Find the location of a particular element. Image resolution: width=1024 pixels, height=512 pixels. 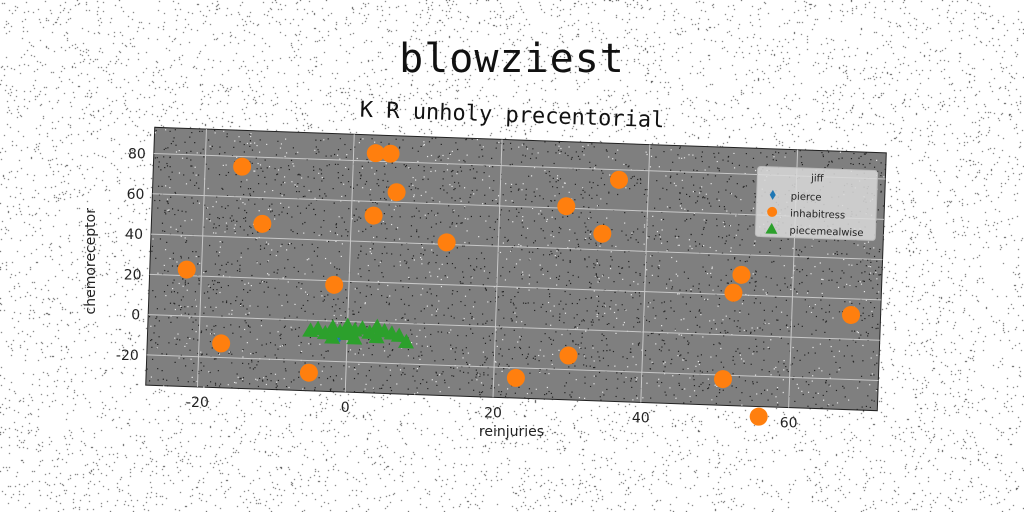

y-tick-label: 60 is located at coordinates (136, 195).